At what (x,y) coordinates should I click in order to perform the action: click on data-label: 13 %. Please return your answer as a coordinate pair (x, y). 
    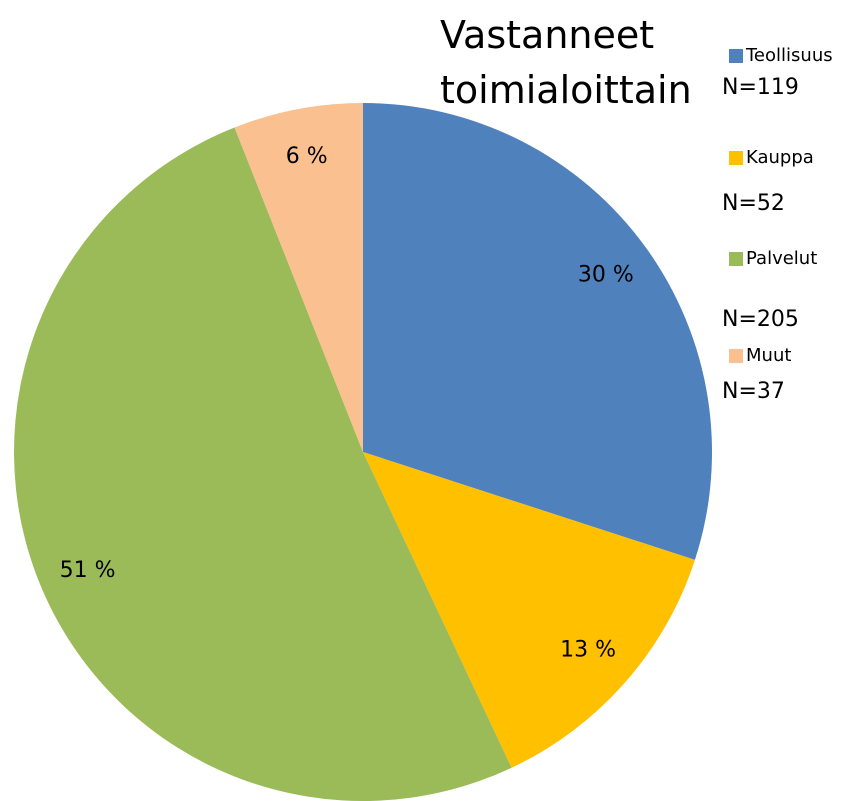
    Looking at the image, I should click on (588, 649).